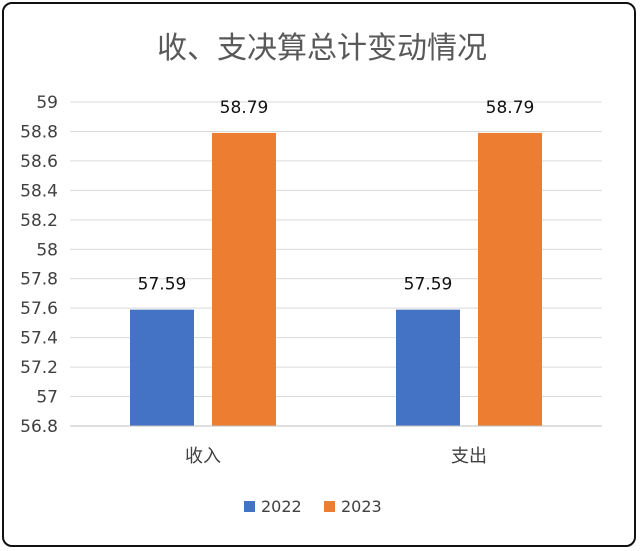 The width and height of the screenshot is (640, 551). What do you see at coordinates (39, 339) in the screenshot?
I see `y-tick-label: 57.4` at bounding box center [39, 339].